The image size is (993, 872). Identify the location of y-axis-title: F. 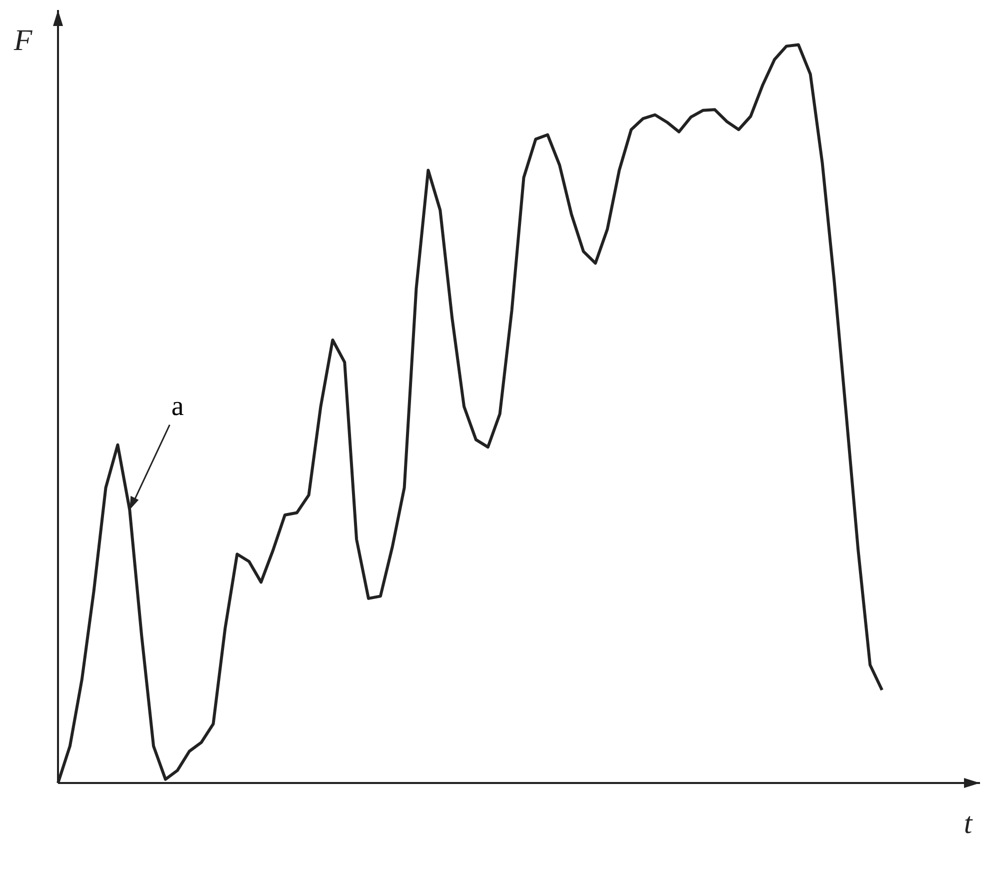
(22, 40).